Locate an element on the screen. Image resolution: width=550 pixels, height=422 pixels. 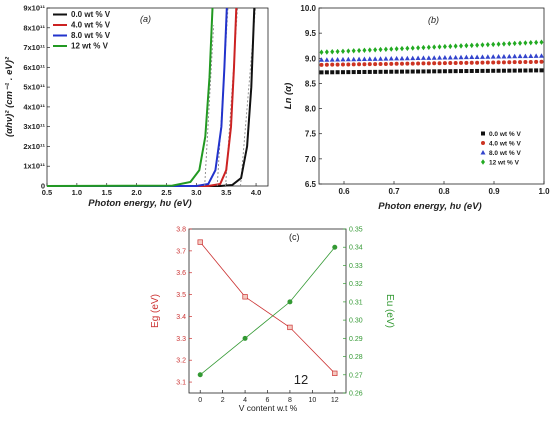
panel-c-ylabel-left: Eg (eV) is located at coordinates (155, 311).